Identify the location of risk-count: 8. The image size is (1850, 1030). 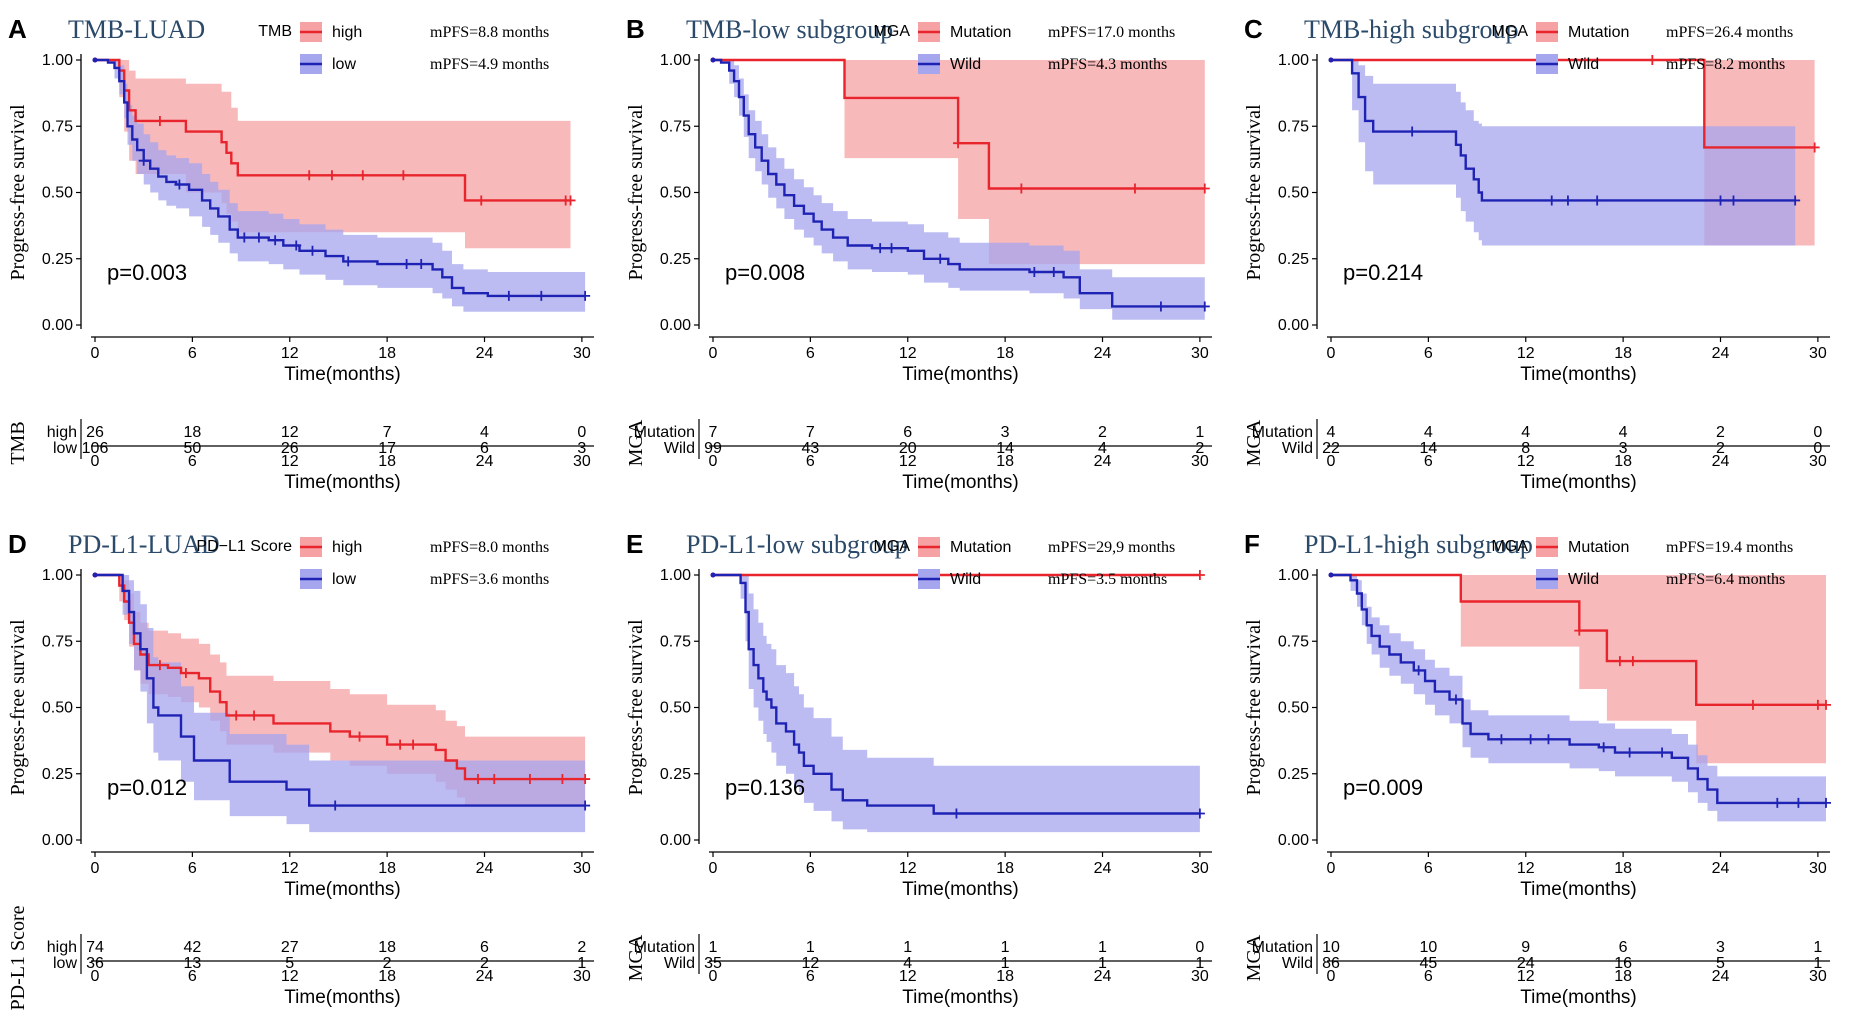
(1525, 448).